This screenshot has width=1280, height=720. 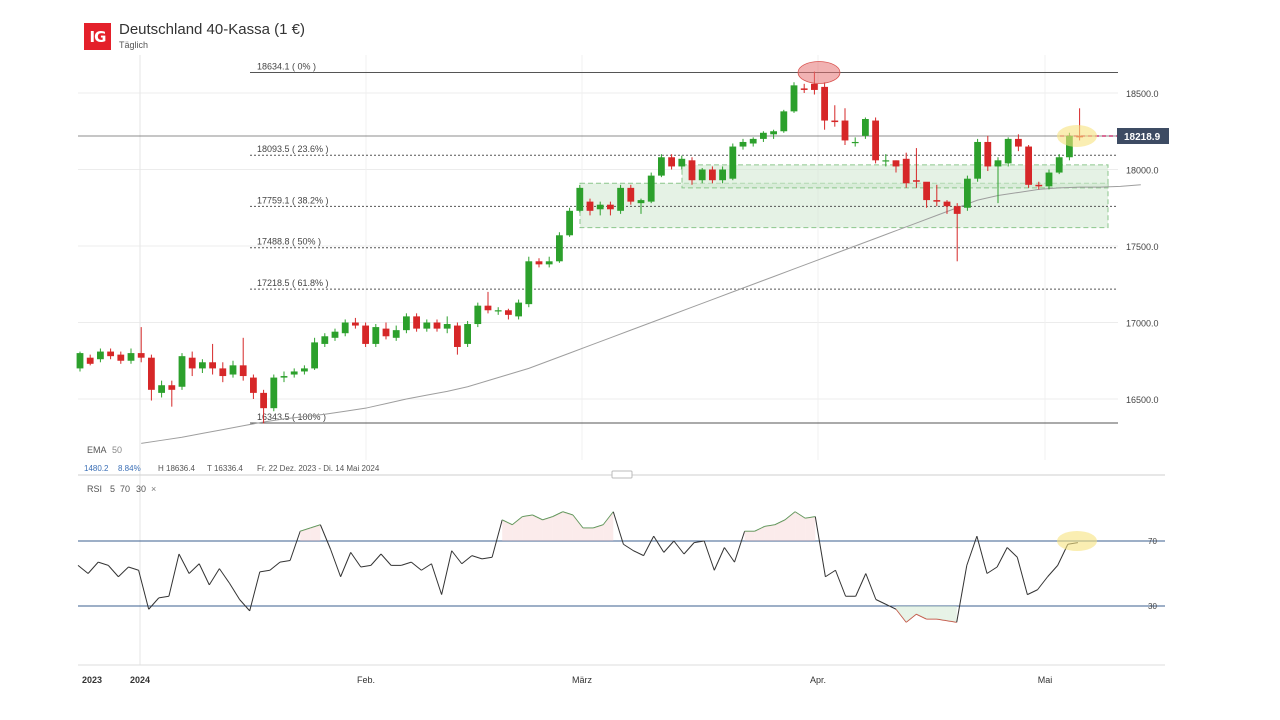 I want to click on rsi-legend-3: 30, so click(x=141, y=489).